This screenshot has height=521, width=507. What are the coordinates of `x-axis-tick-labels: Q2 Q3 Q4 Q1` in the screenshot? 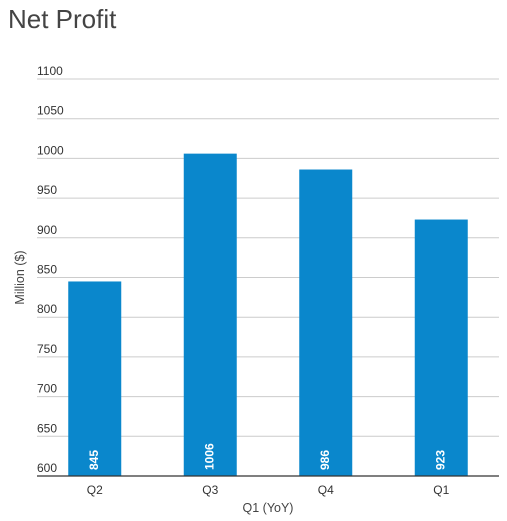 It's located at (268, 490).